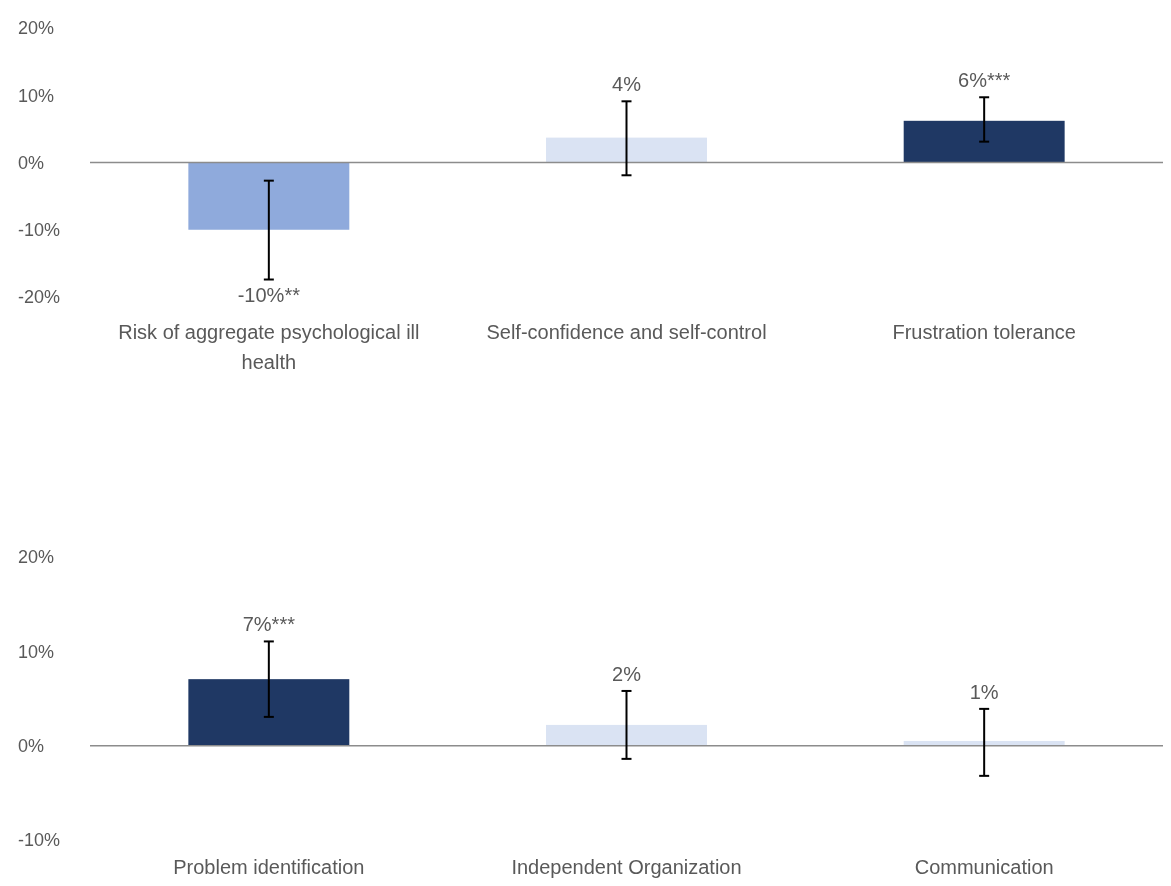  What do you see at coordinates (627, 673) in the screenshot?
I see `data-label: 2%` at bounding box center [627, 673].